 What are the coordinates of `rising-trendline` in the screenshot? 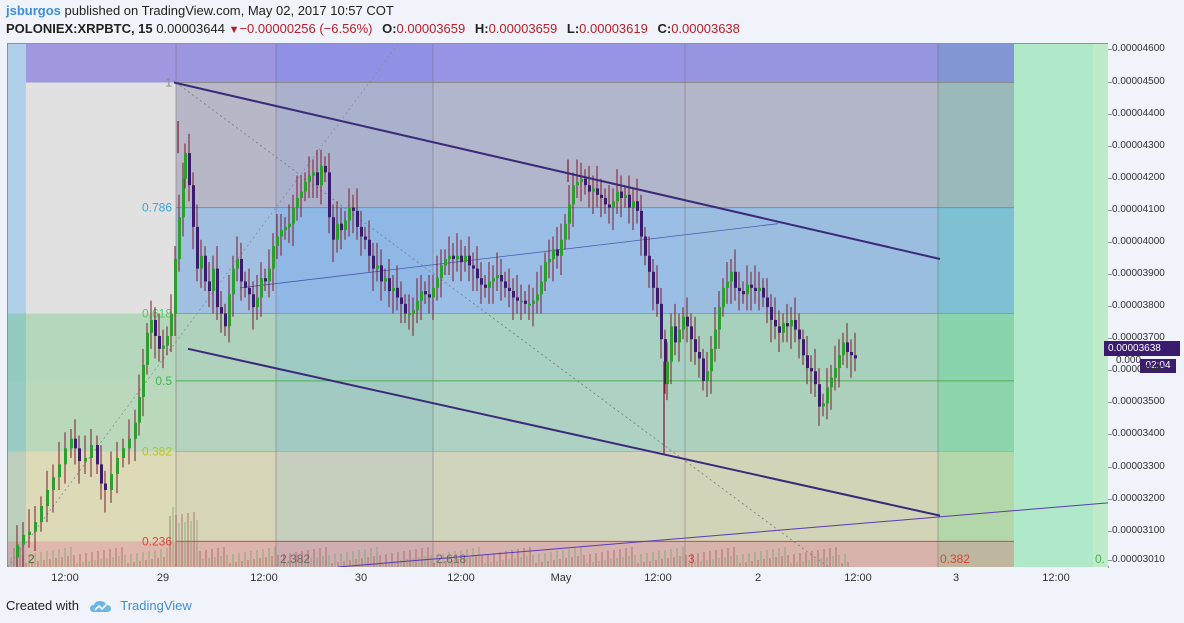 It's located at (722, 534).